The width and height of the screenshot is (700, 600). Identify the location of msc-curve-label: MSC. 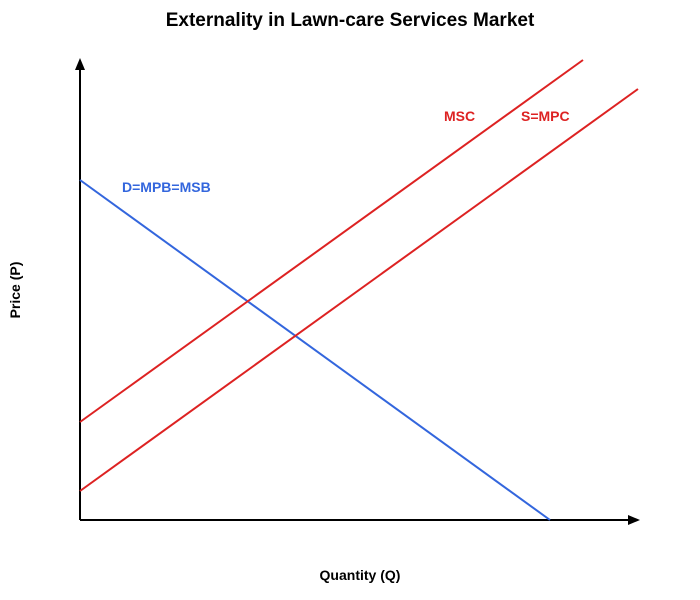
(459, 116).